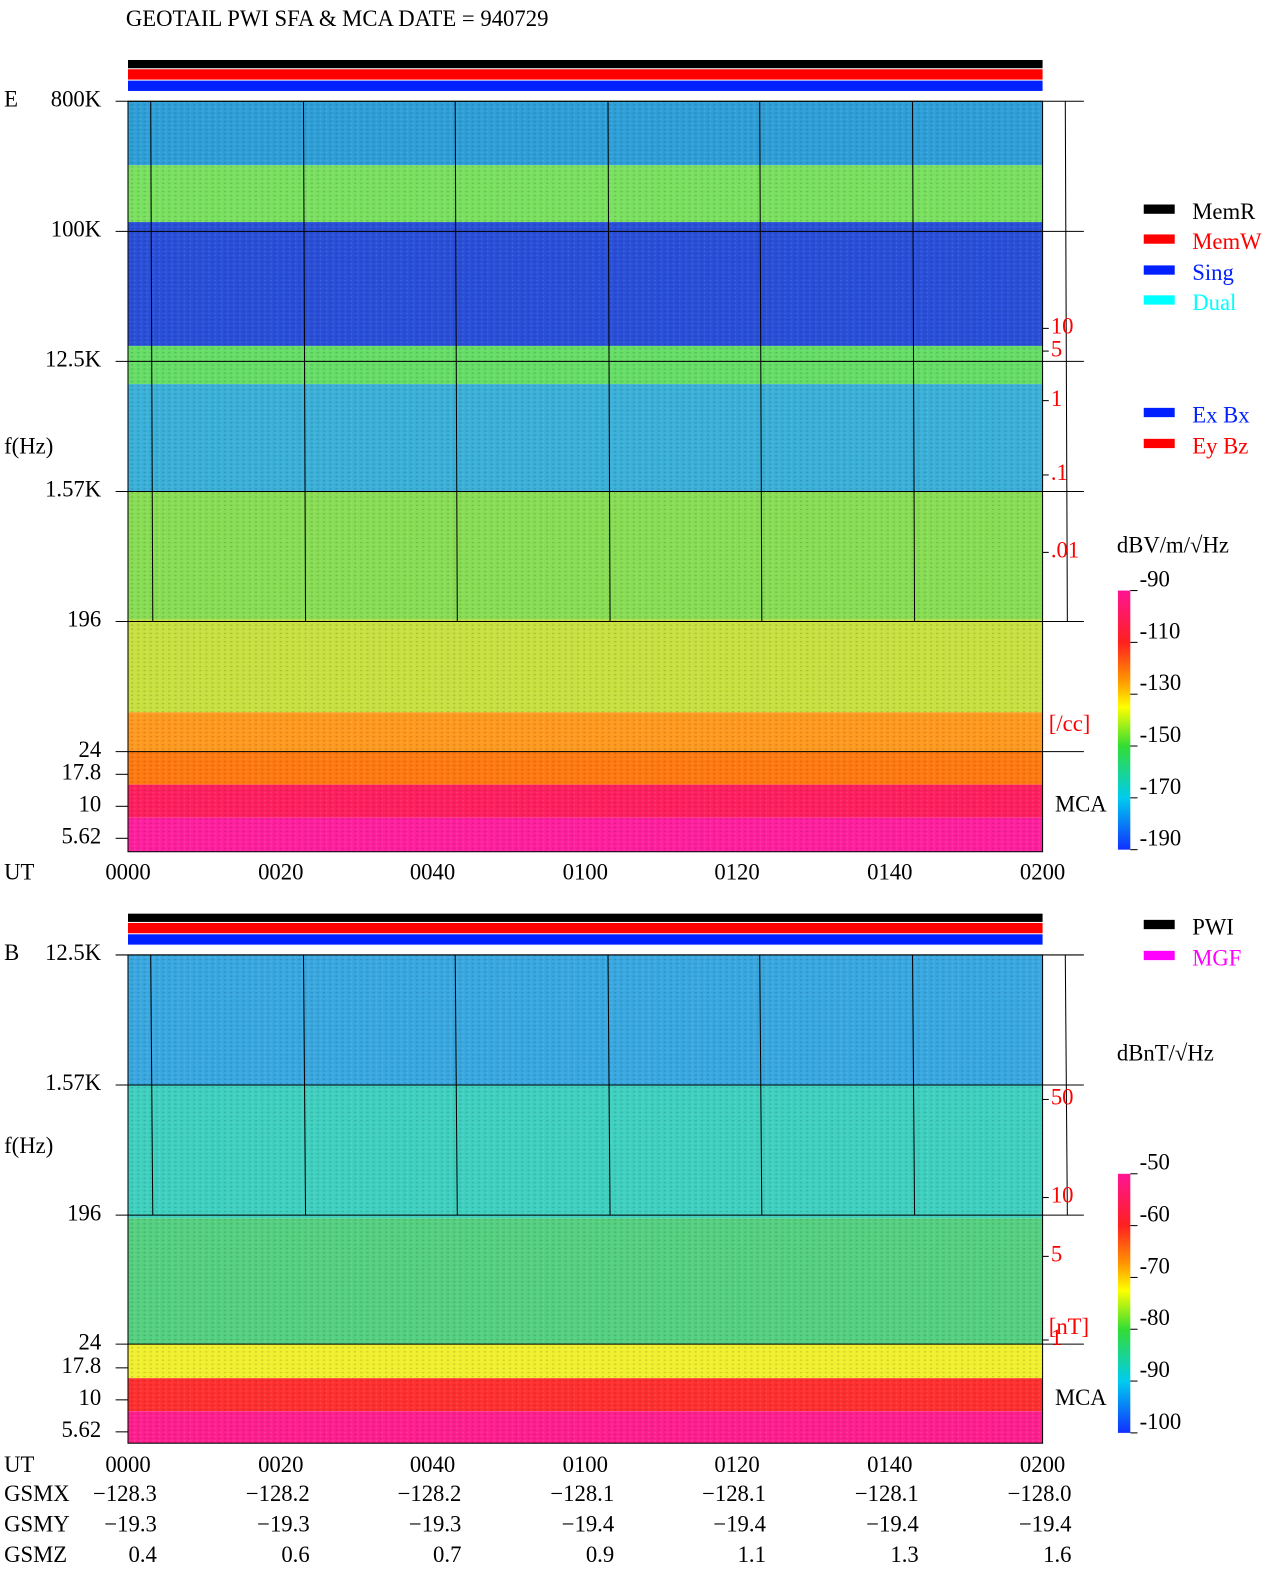 This screenshot has height=1593, width=1280. What do you see at coordinates (127, 872) in the screenshot?
I see `x-tick-label: 0000` at bounding box center [127, 872].